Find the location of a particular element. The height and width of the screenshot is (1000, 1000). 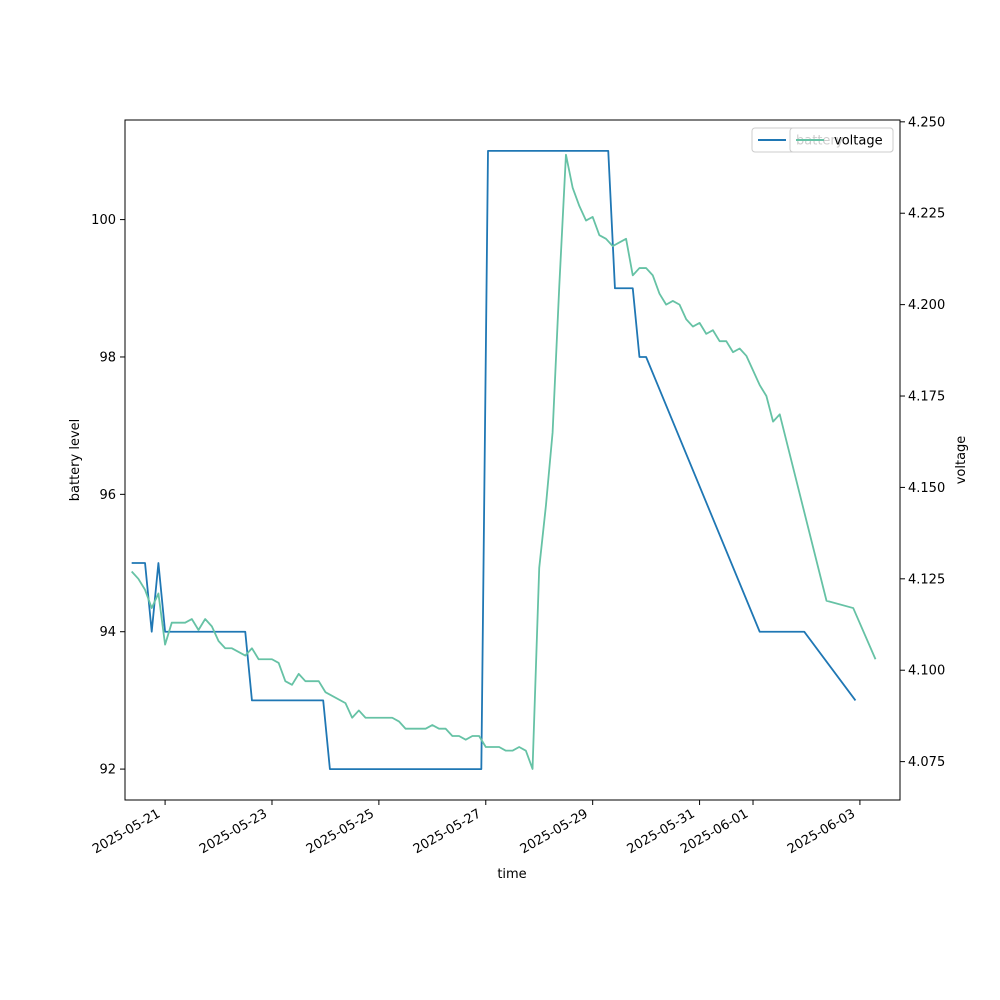

y2-tick-label: 4.100 is located at coordinates (926, 671).